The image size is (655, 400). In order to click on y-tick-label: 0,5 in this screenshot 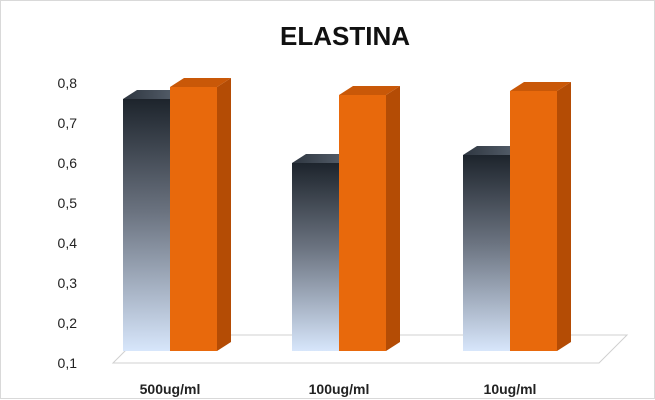, I will do `click(68, 203)`.